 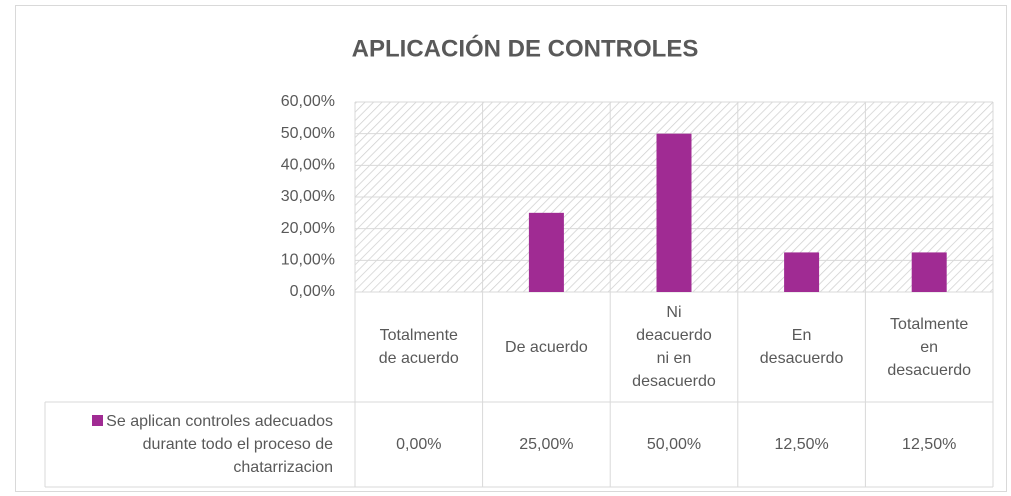 What do you see at coordinates (308, 228) in the screenshot?
I see `y-tick-label: 20,00%` at bounding box center [308, 228].